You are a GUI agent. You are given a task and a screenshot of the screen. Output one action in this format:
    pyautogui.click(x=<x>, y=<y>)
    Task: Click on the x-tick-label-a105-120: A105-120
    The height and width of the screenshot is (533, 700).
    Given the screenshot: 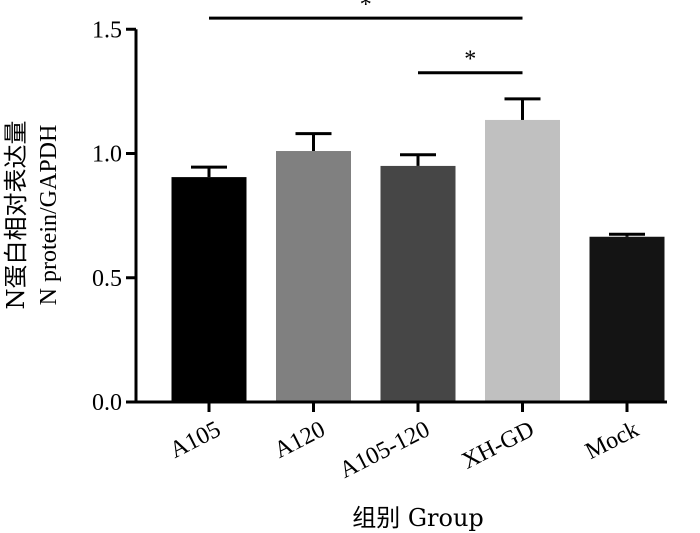 What is the action you would take?
    pyautogui.click(x=384, y=449)
    